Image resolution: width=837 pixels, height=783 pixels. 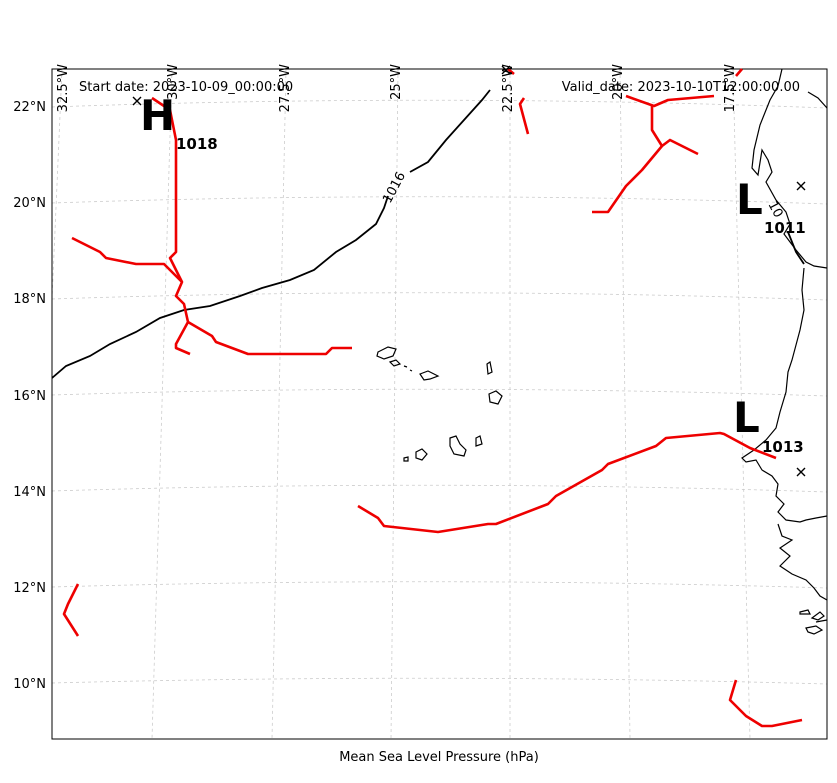 I want to click on lon-tick-label: 17.5°W, so click(x=730, y=88).